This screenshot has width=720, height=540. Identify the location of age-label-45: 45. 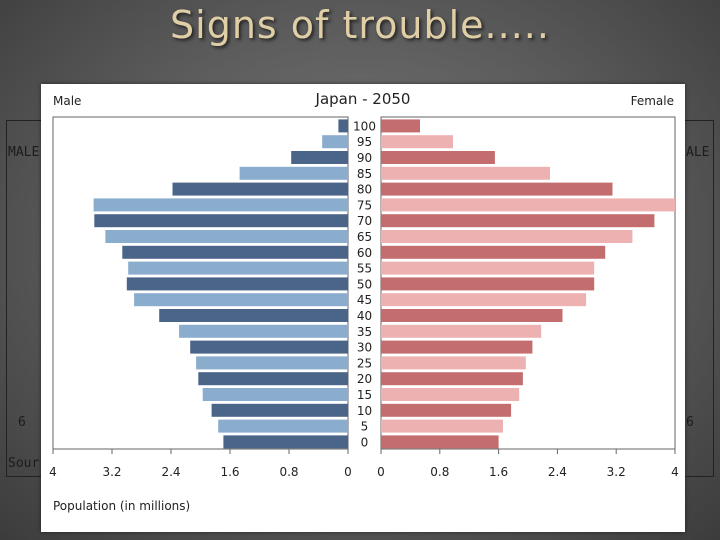
(364, 300).